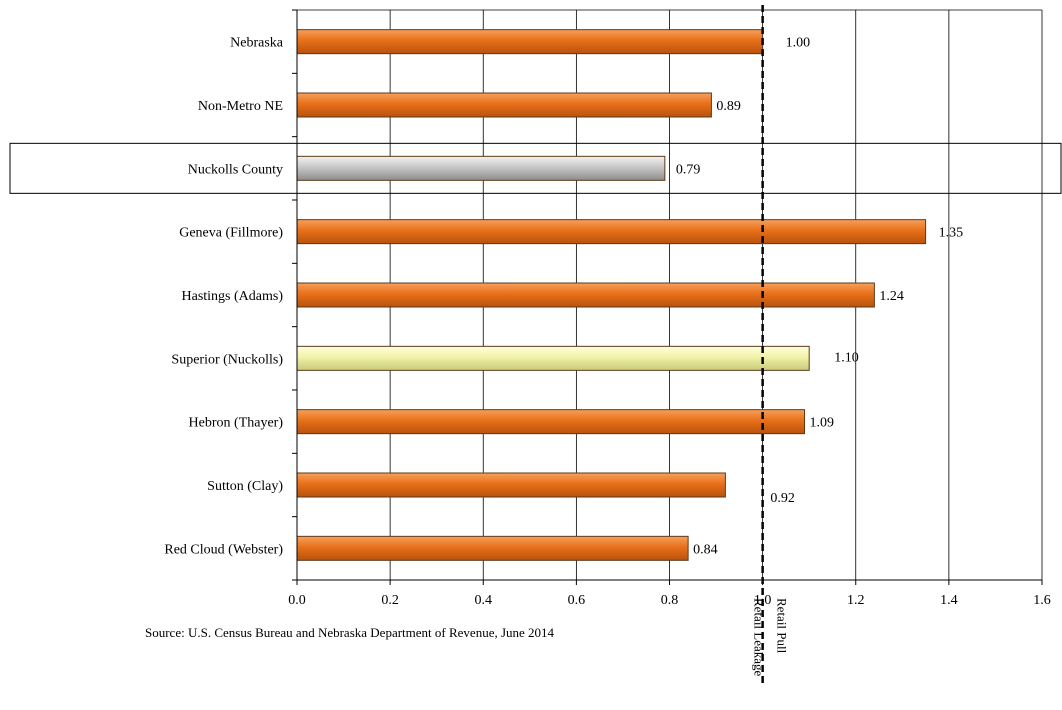 The height and width of the screenshot is (710, 1062). Describe the element at coordinates (577, 600) in the screenshot. I see `x-tick-label: 0.6` at that location.